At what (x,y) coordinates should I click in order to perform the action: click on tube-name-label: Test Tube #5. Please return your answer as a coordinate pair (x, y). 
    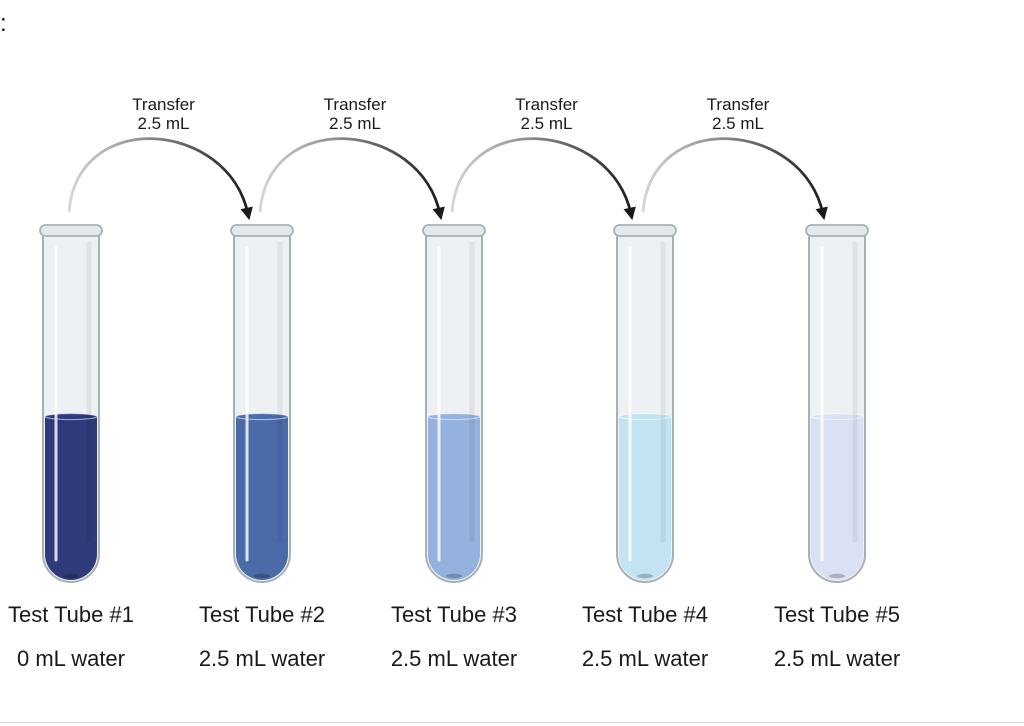
    Looking at the image, I should click on (837, 614).